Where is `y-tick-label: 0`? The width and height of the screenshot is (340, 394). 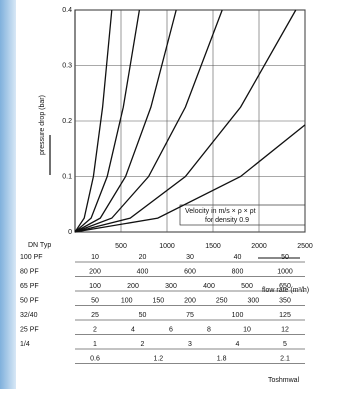
y-tick-label: 0 is located at coordinates (70, 232).